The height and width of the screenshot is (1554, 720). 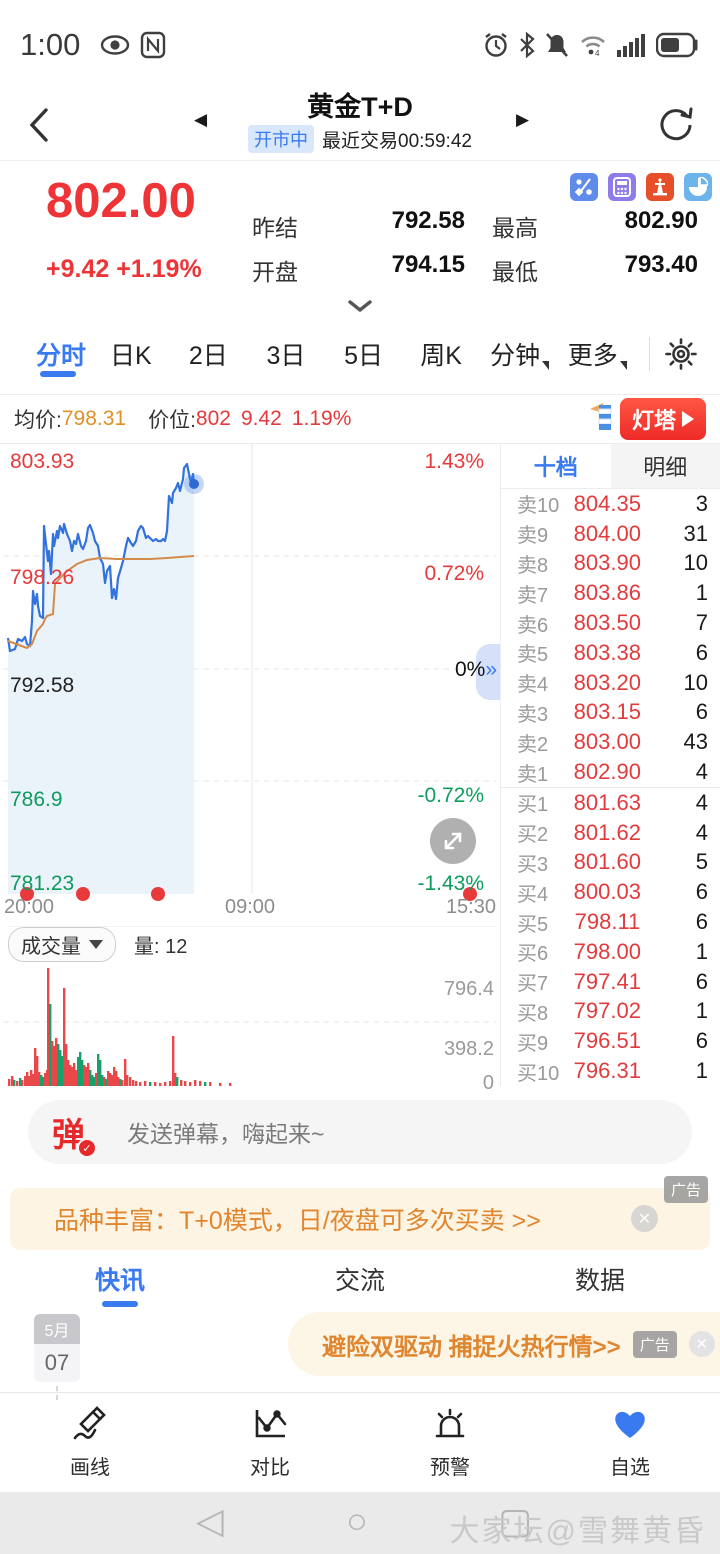 I want to click on siren-icon, so click(x=450, y=1422).